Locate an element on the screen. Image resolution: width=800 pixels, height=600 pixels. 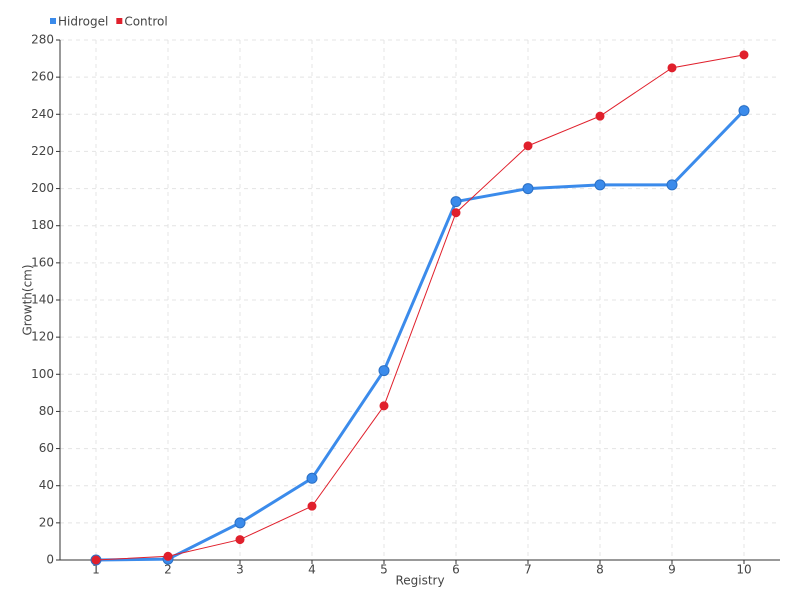
y-tick-label: 200 is located at coordinates (42, 188).